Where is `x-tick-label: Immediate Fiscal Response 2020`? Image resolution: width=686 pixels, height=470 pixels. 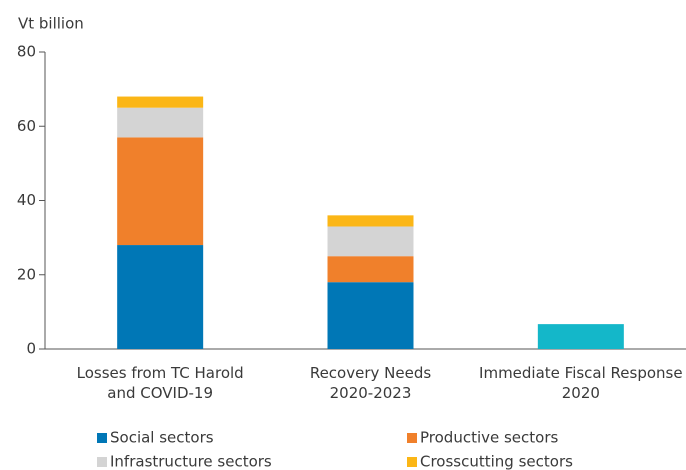 x-tick-label: Immediate Fiscal Response 2020 is located at coordinates (581, 383).